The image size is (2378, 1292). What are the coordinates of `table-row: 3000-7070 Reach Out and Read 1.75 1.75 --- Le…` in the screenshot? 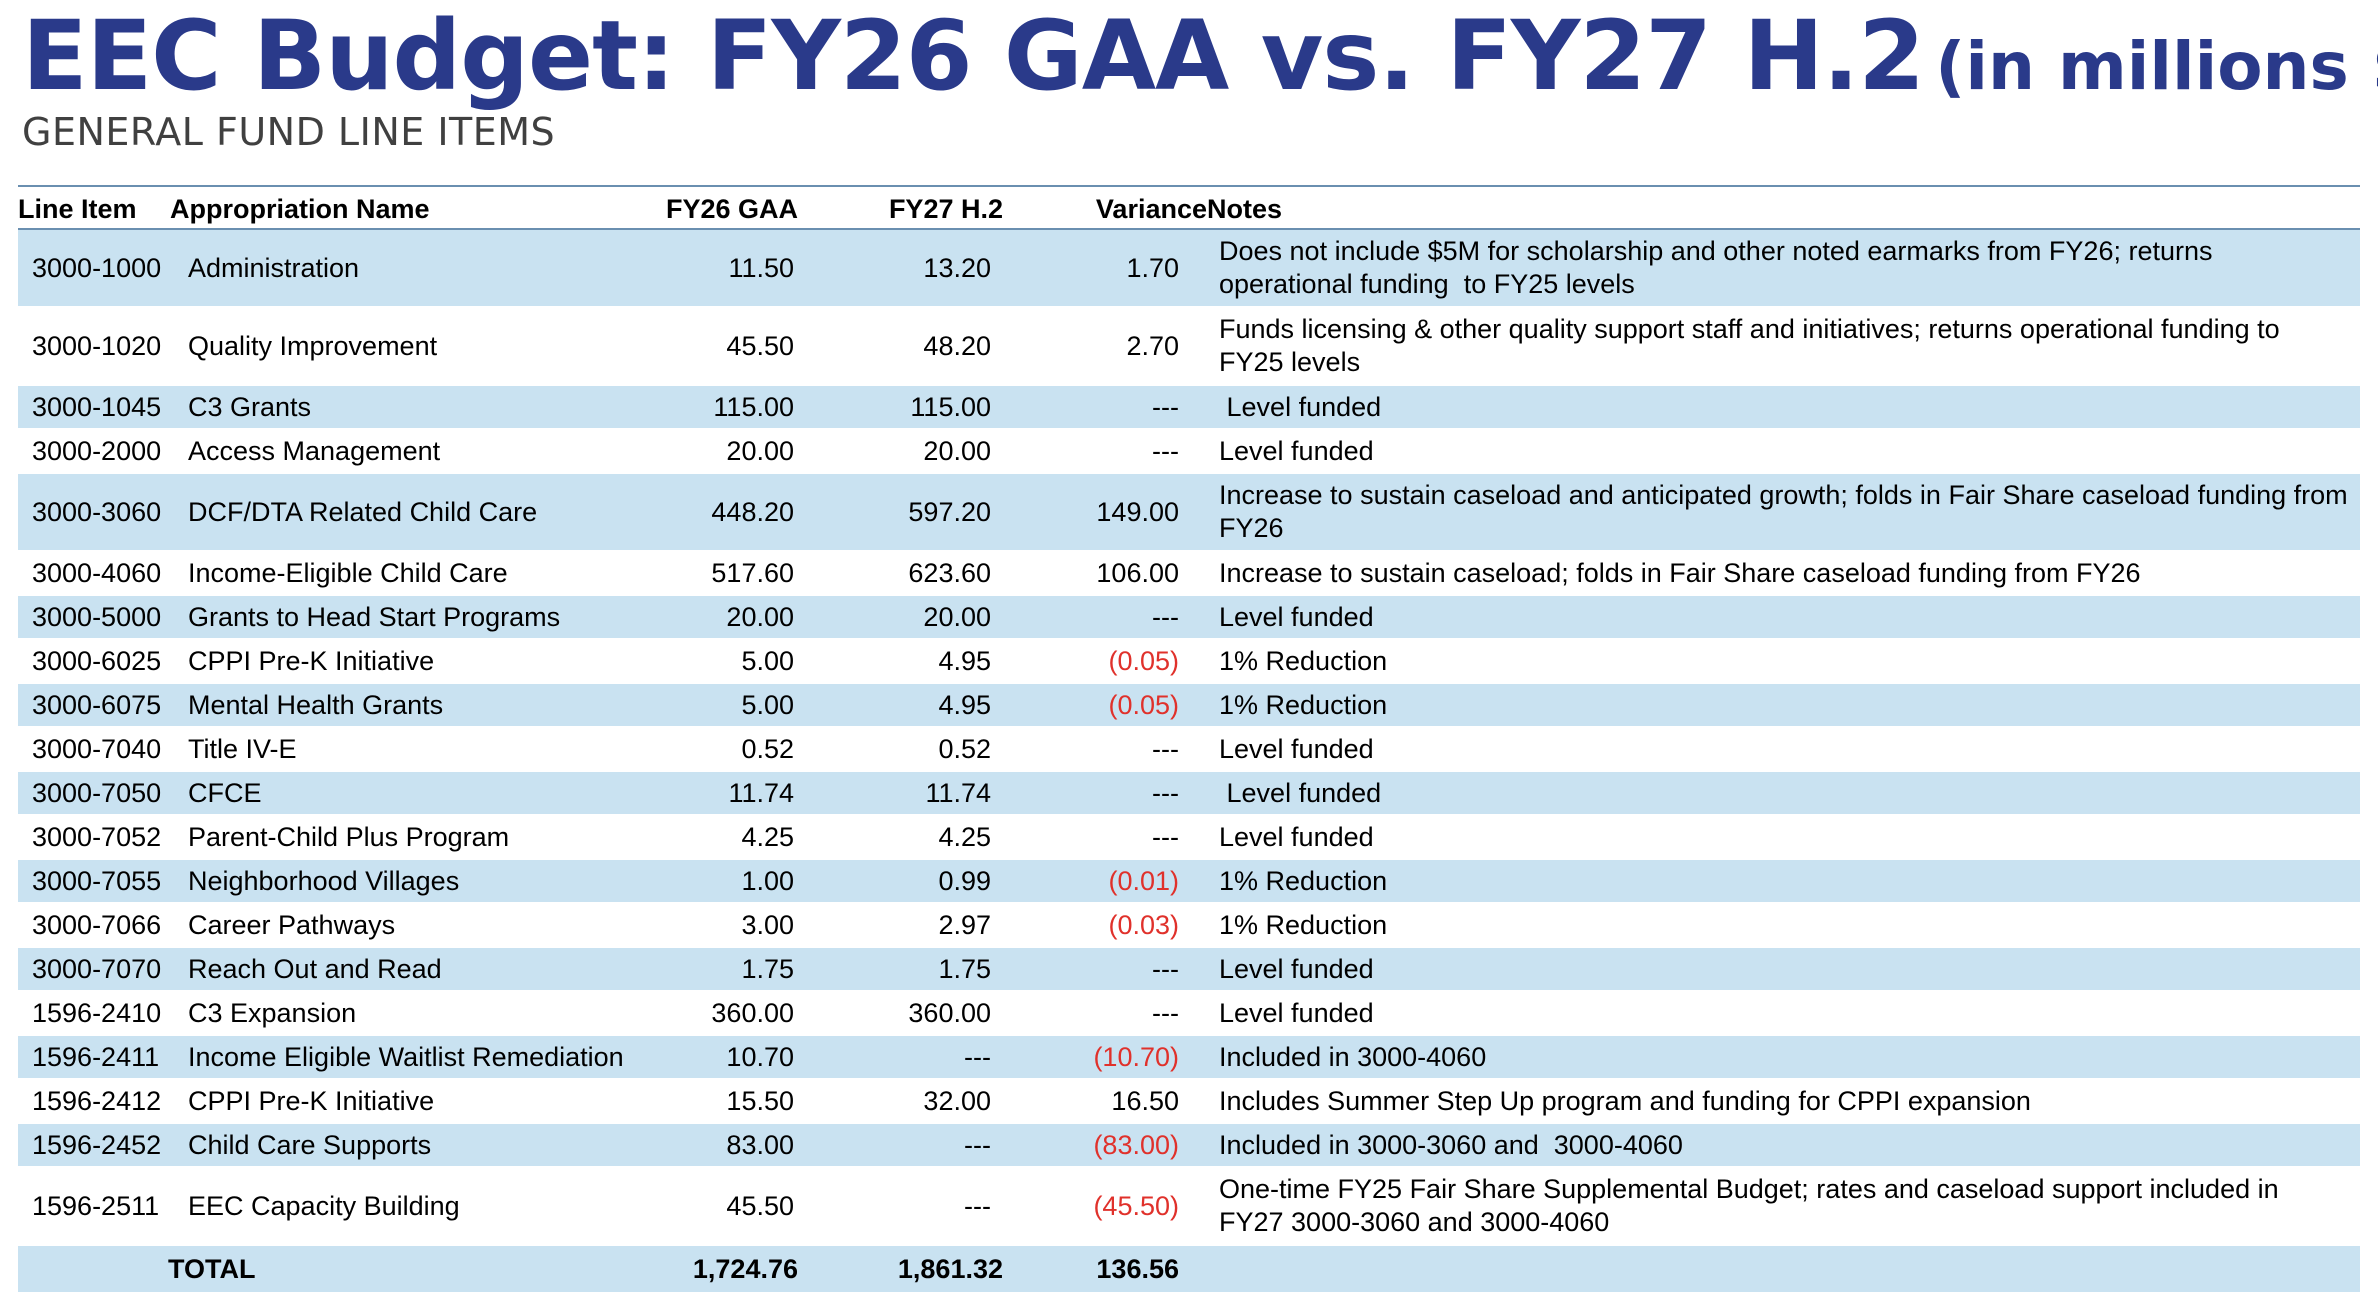 It's located at (1189, 969).